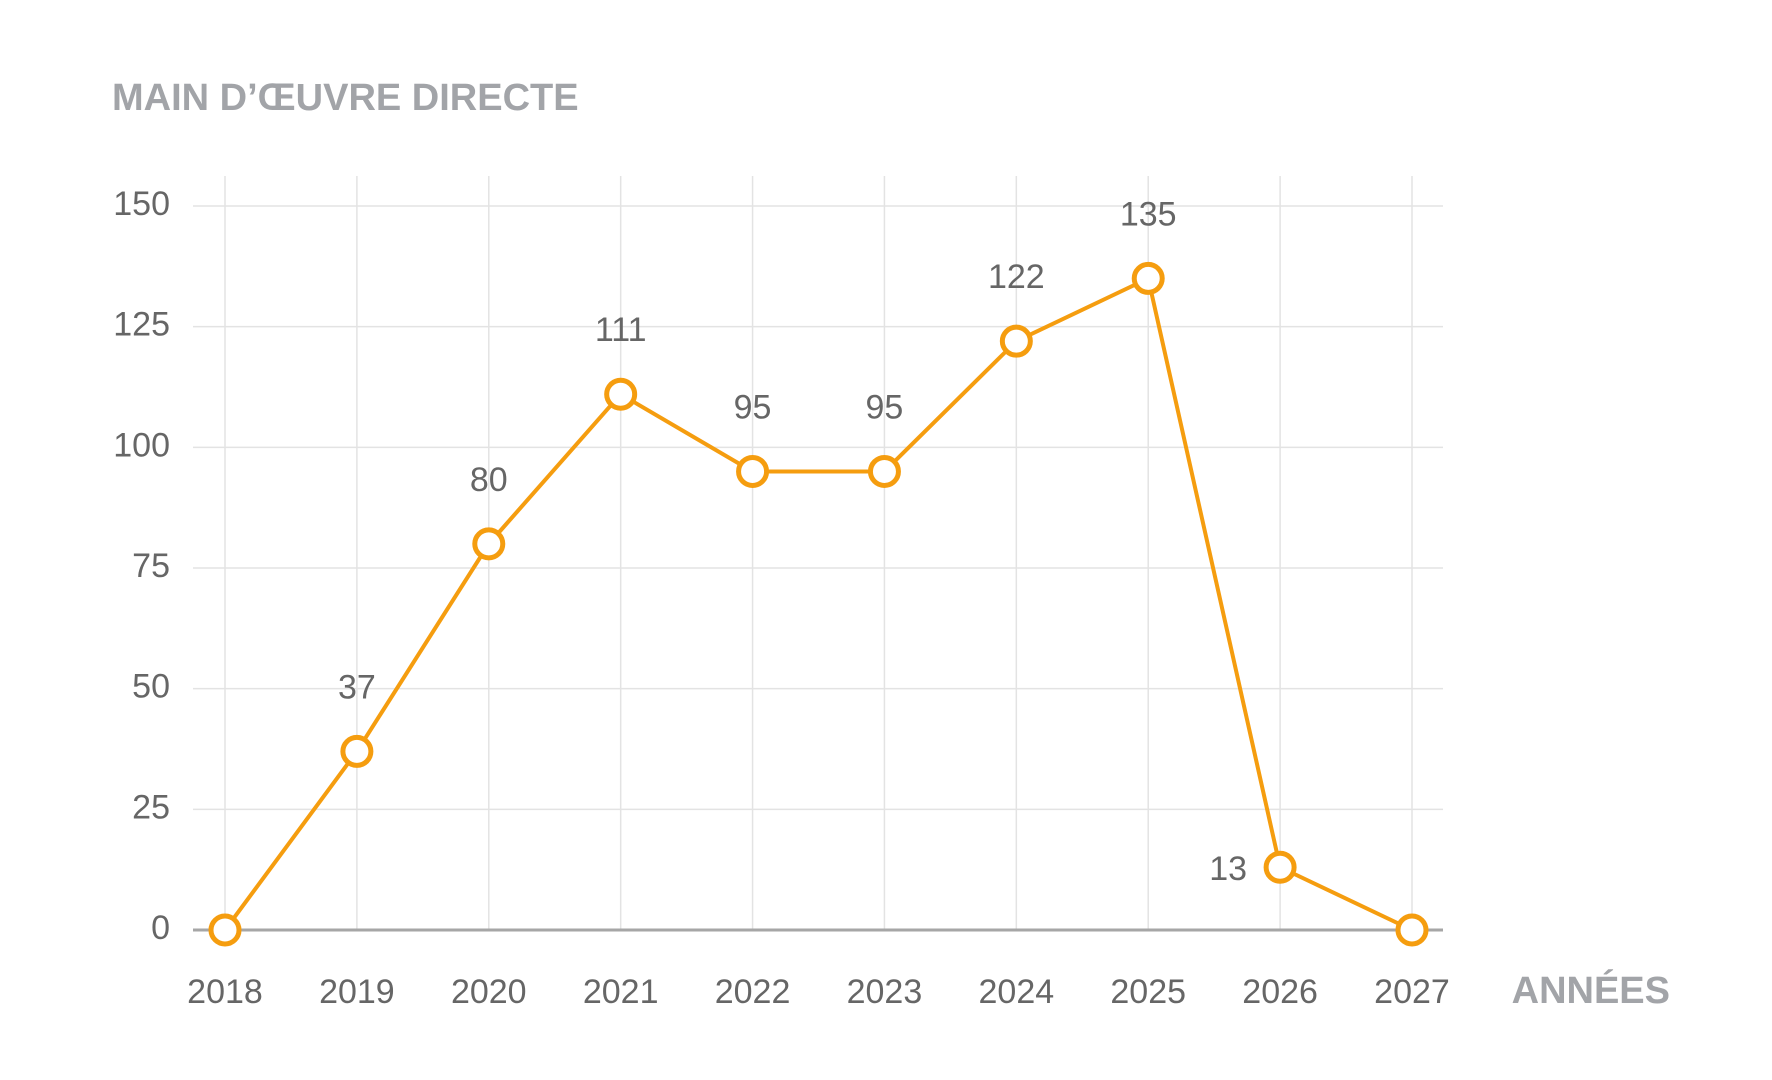 The width and height of the screenshot is (1772, 1080). I want to click on data-label: 80, so click(489, 480).